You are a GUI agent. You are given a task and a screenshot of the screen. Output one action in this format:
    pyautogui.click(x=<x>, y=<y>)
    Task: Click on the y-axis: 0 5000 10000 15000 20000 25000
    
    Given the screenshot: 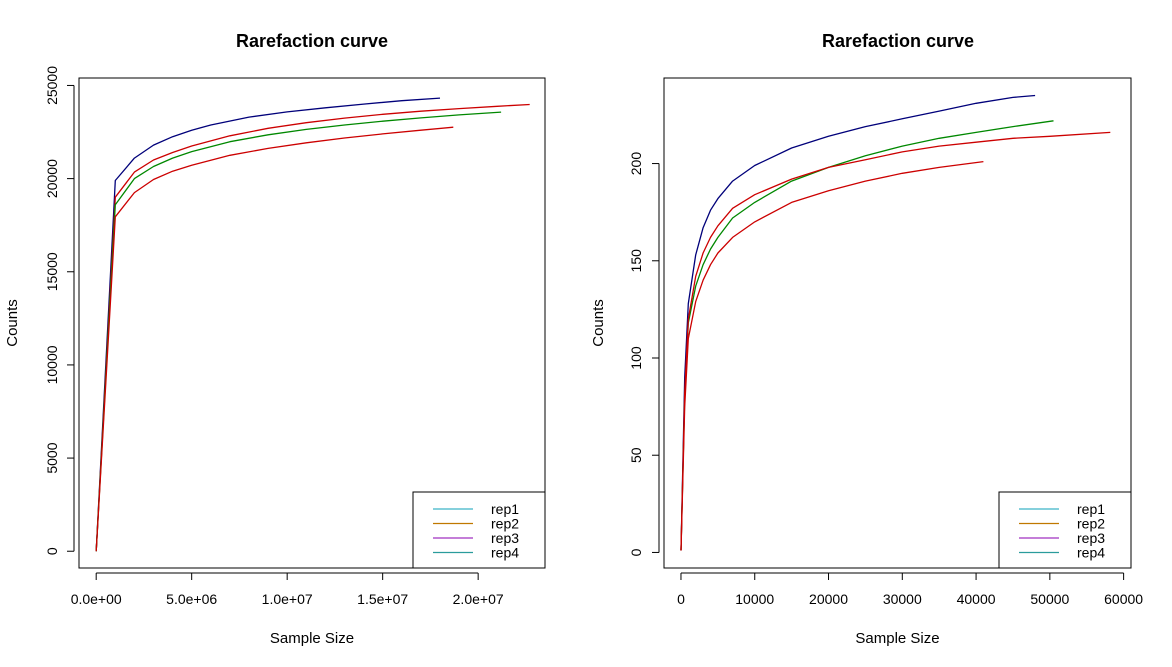 What is the action you would take?
    pyautogui.click(x=59, y=310)
    